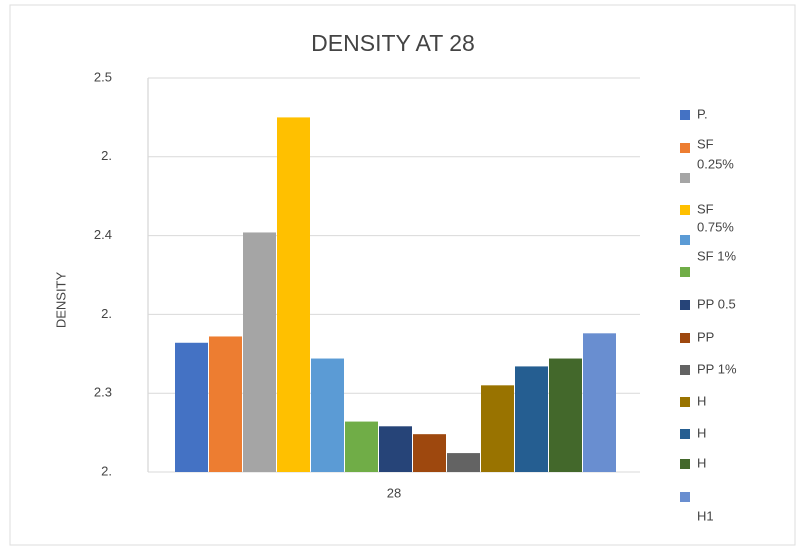  What do you see at coordinates (715, 226) in the screenshot?
I see `legend-label: 0.75%` at bounding box center [715, 226].